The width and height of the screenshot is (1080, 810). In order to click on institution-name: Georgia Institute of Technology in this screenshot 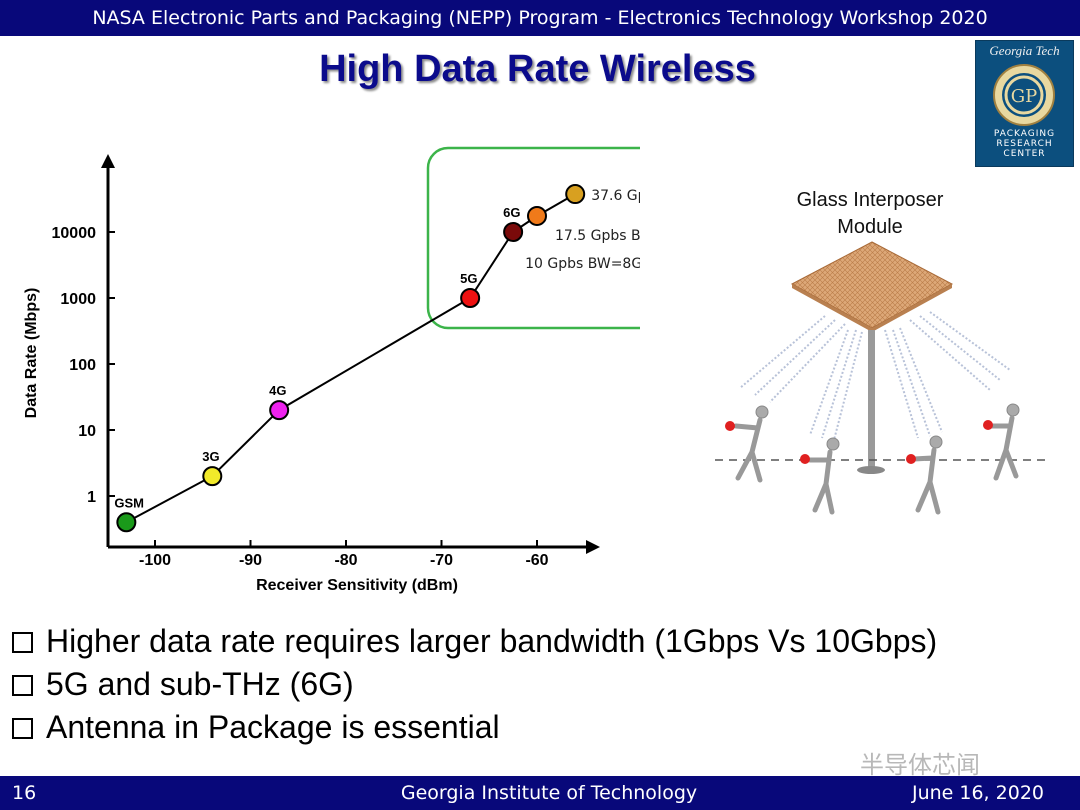, I will do `click(549, 793)`.